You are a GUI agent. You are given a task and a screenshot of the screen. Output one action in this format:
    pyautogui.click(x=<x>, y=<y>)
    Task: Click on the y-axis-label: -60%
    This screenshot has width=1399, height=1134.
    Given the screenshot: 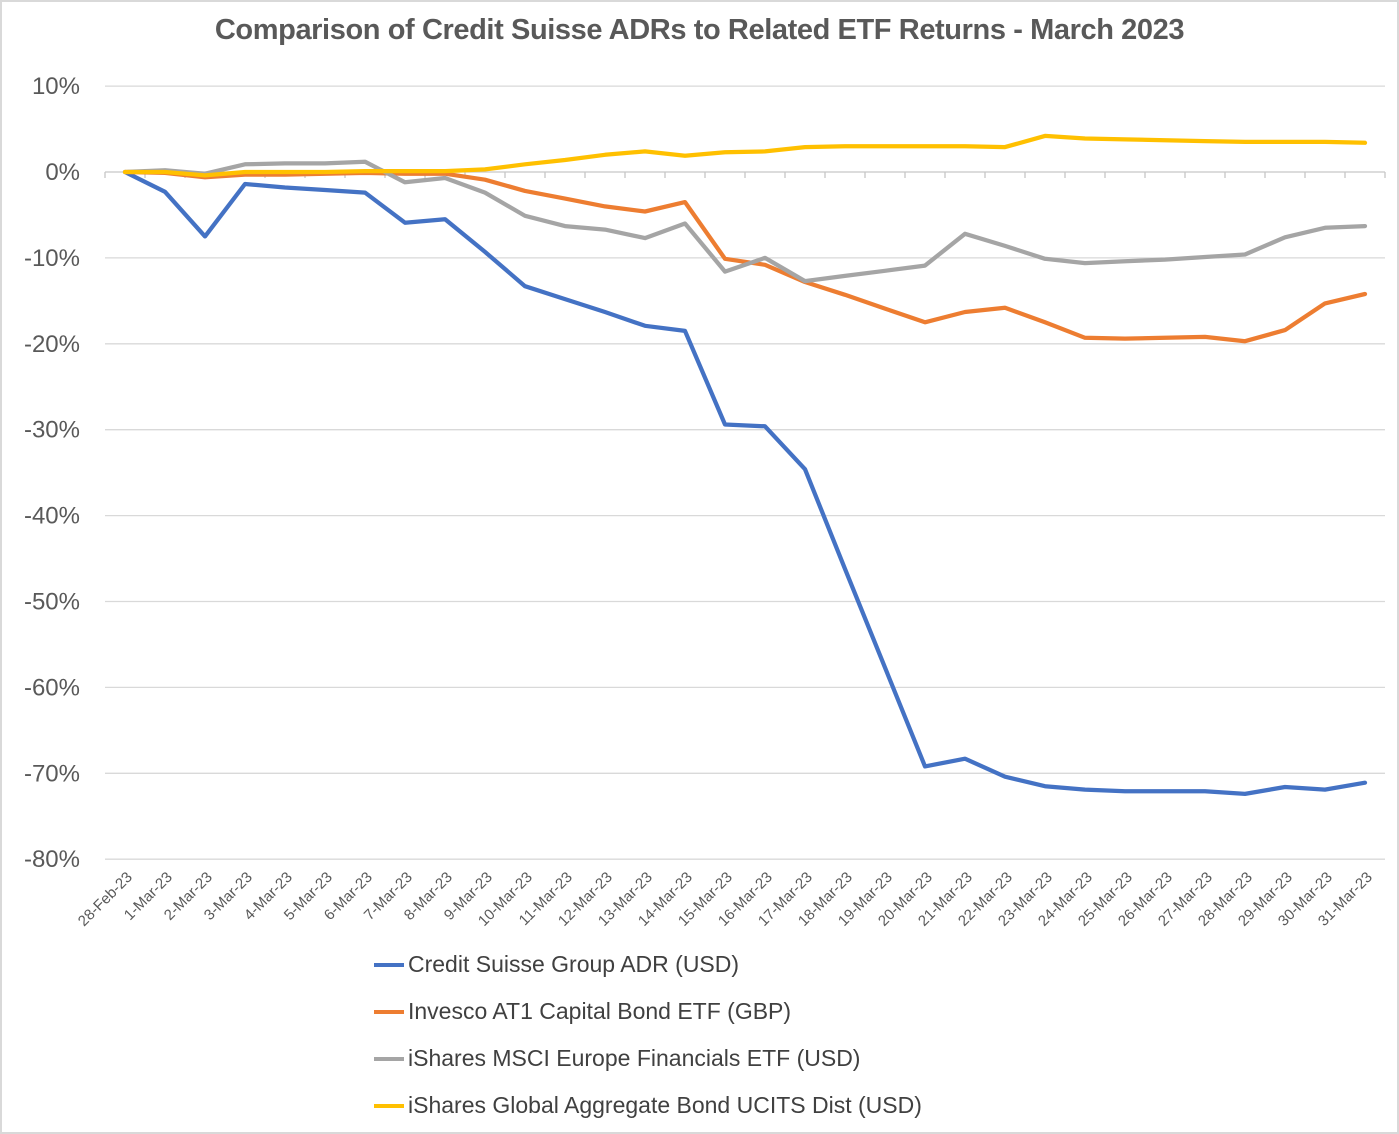 What is the action you would take?
    pyautogui.click(x=52, y=687)
    